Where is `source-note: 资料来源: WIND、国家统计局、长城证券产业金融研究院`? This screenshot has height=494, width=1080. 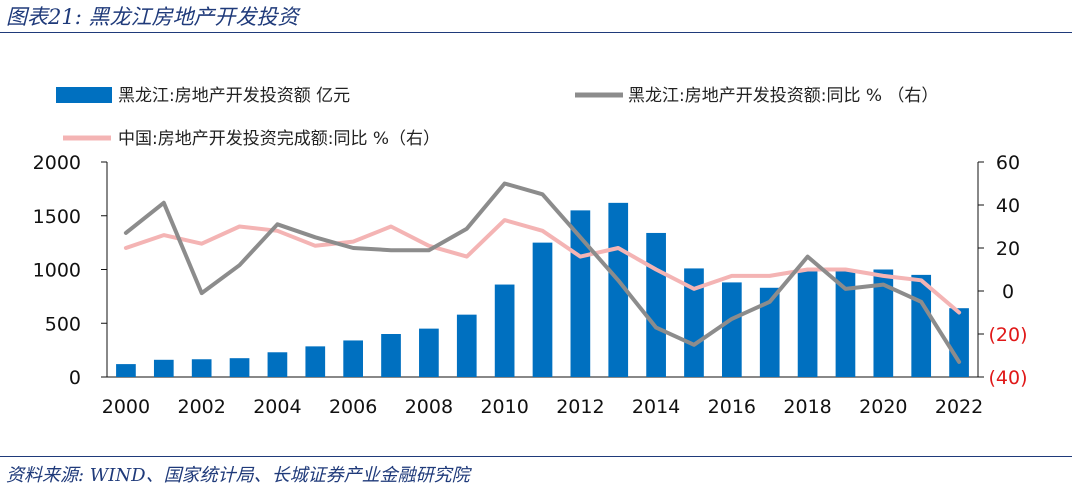
source-note: 资料来源: WIND、国家统计局、长城证券产业金融研究院 is located at coordinates (238, 475).